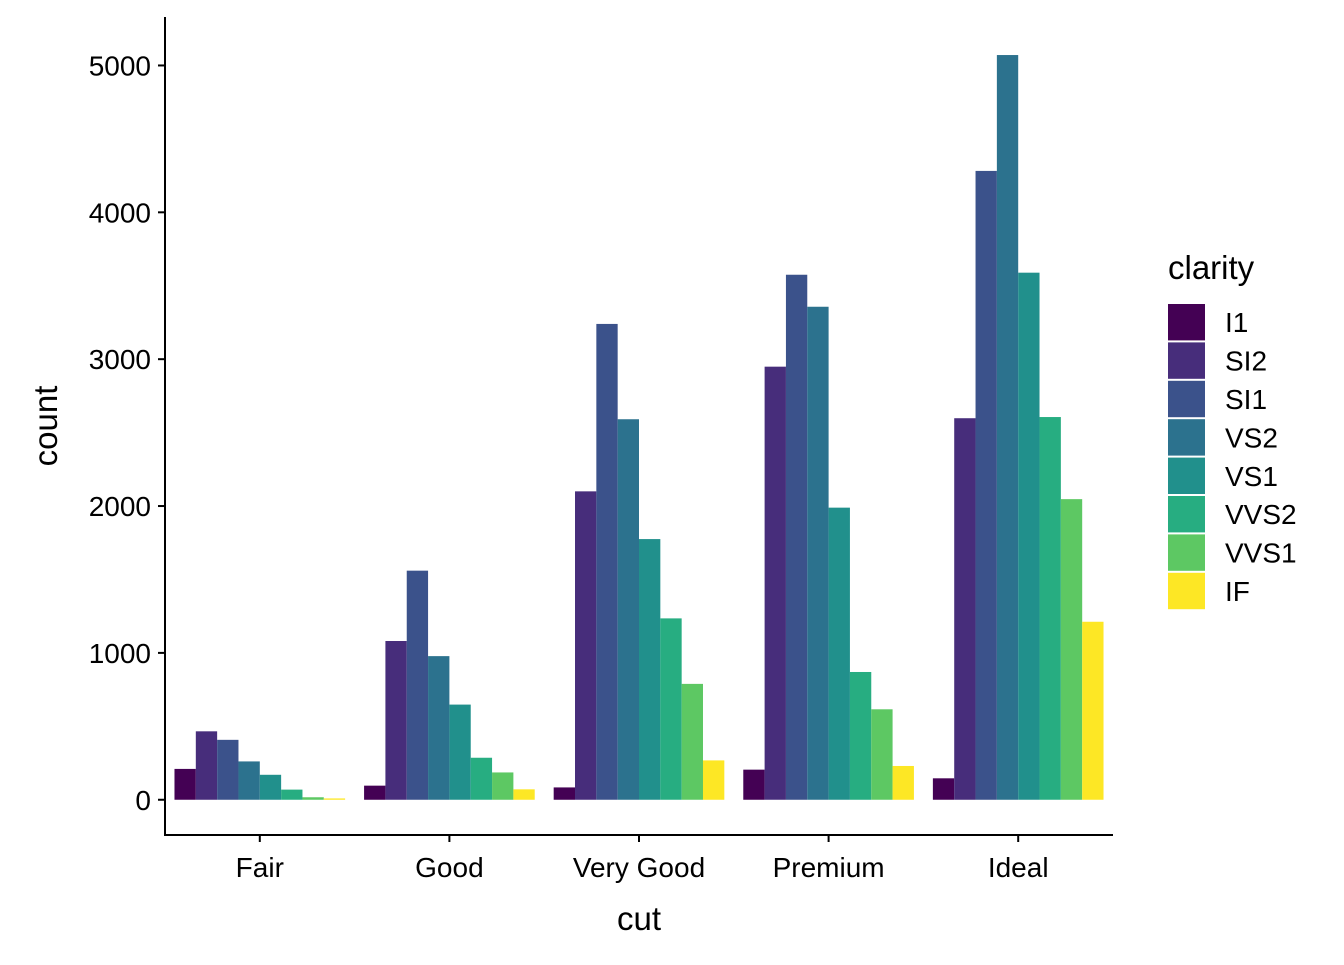 The width and height of the screenshot is (1344, 965). What do you see at coordinates (639, 918) in the screenshot?
I see `x-axis-title: cut` at bounding box center [639, 918].